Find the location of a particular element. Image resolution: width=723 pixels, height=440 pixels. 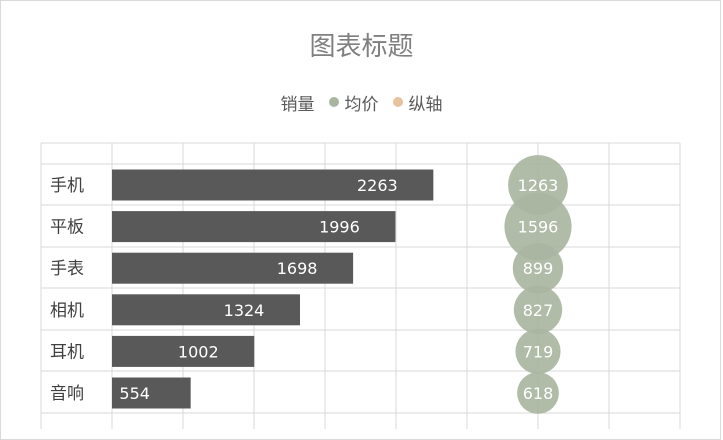

bar-label: 2263 is located at coordinates (377, 185).